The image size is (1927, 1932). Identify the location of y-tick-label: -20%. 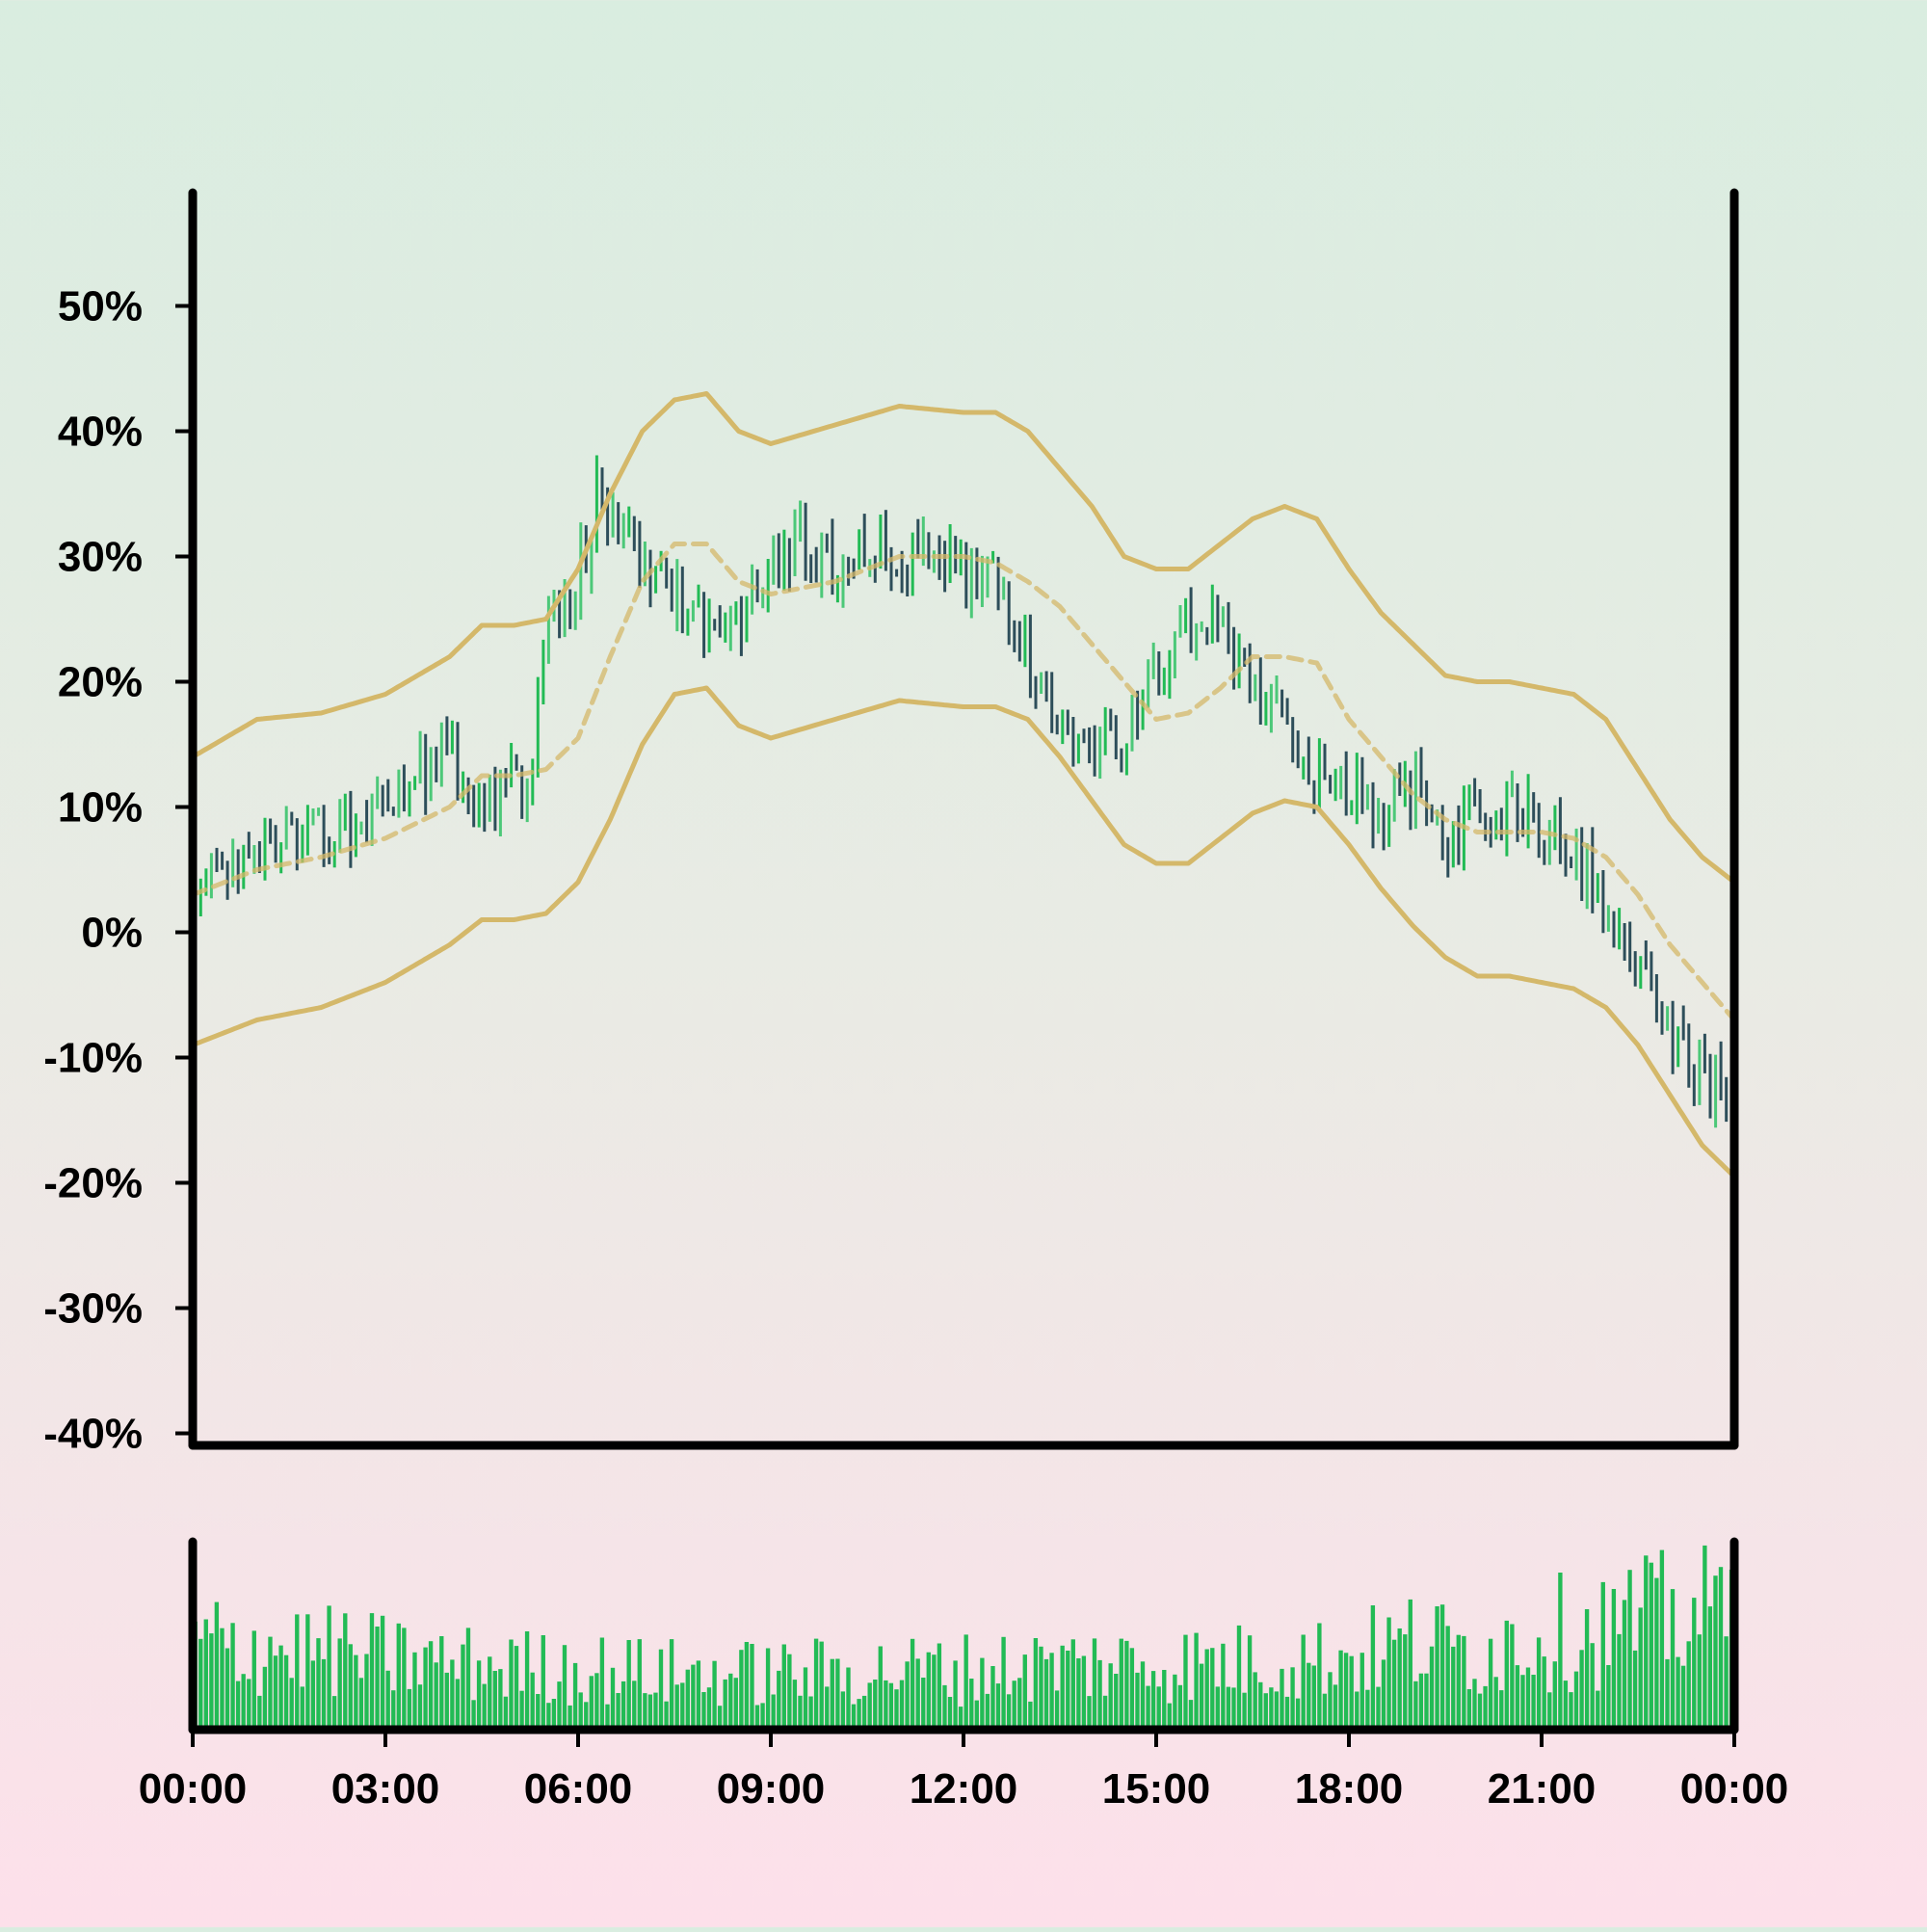
(93, 1183).